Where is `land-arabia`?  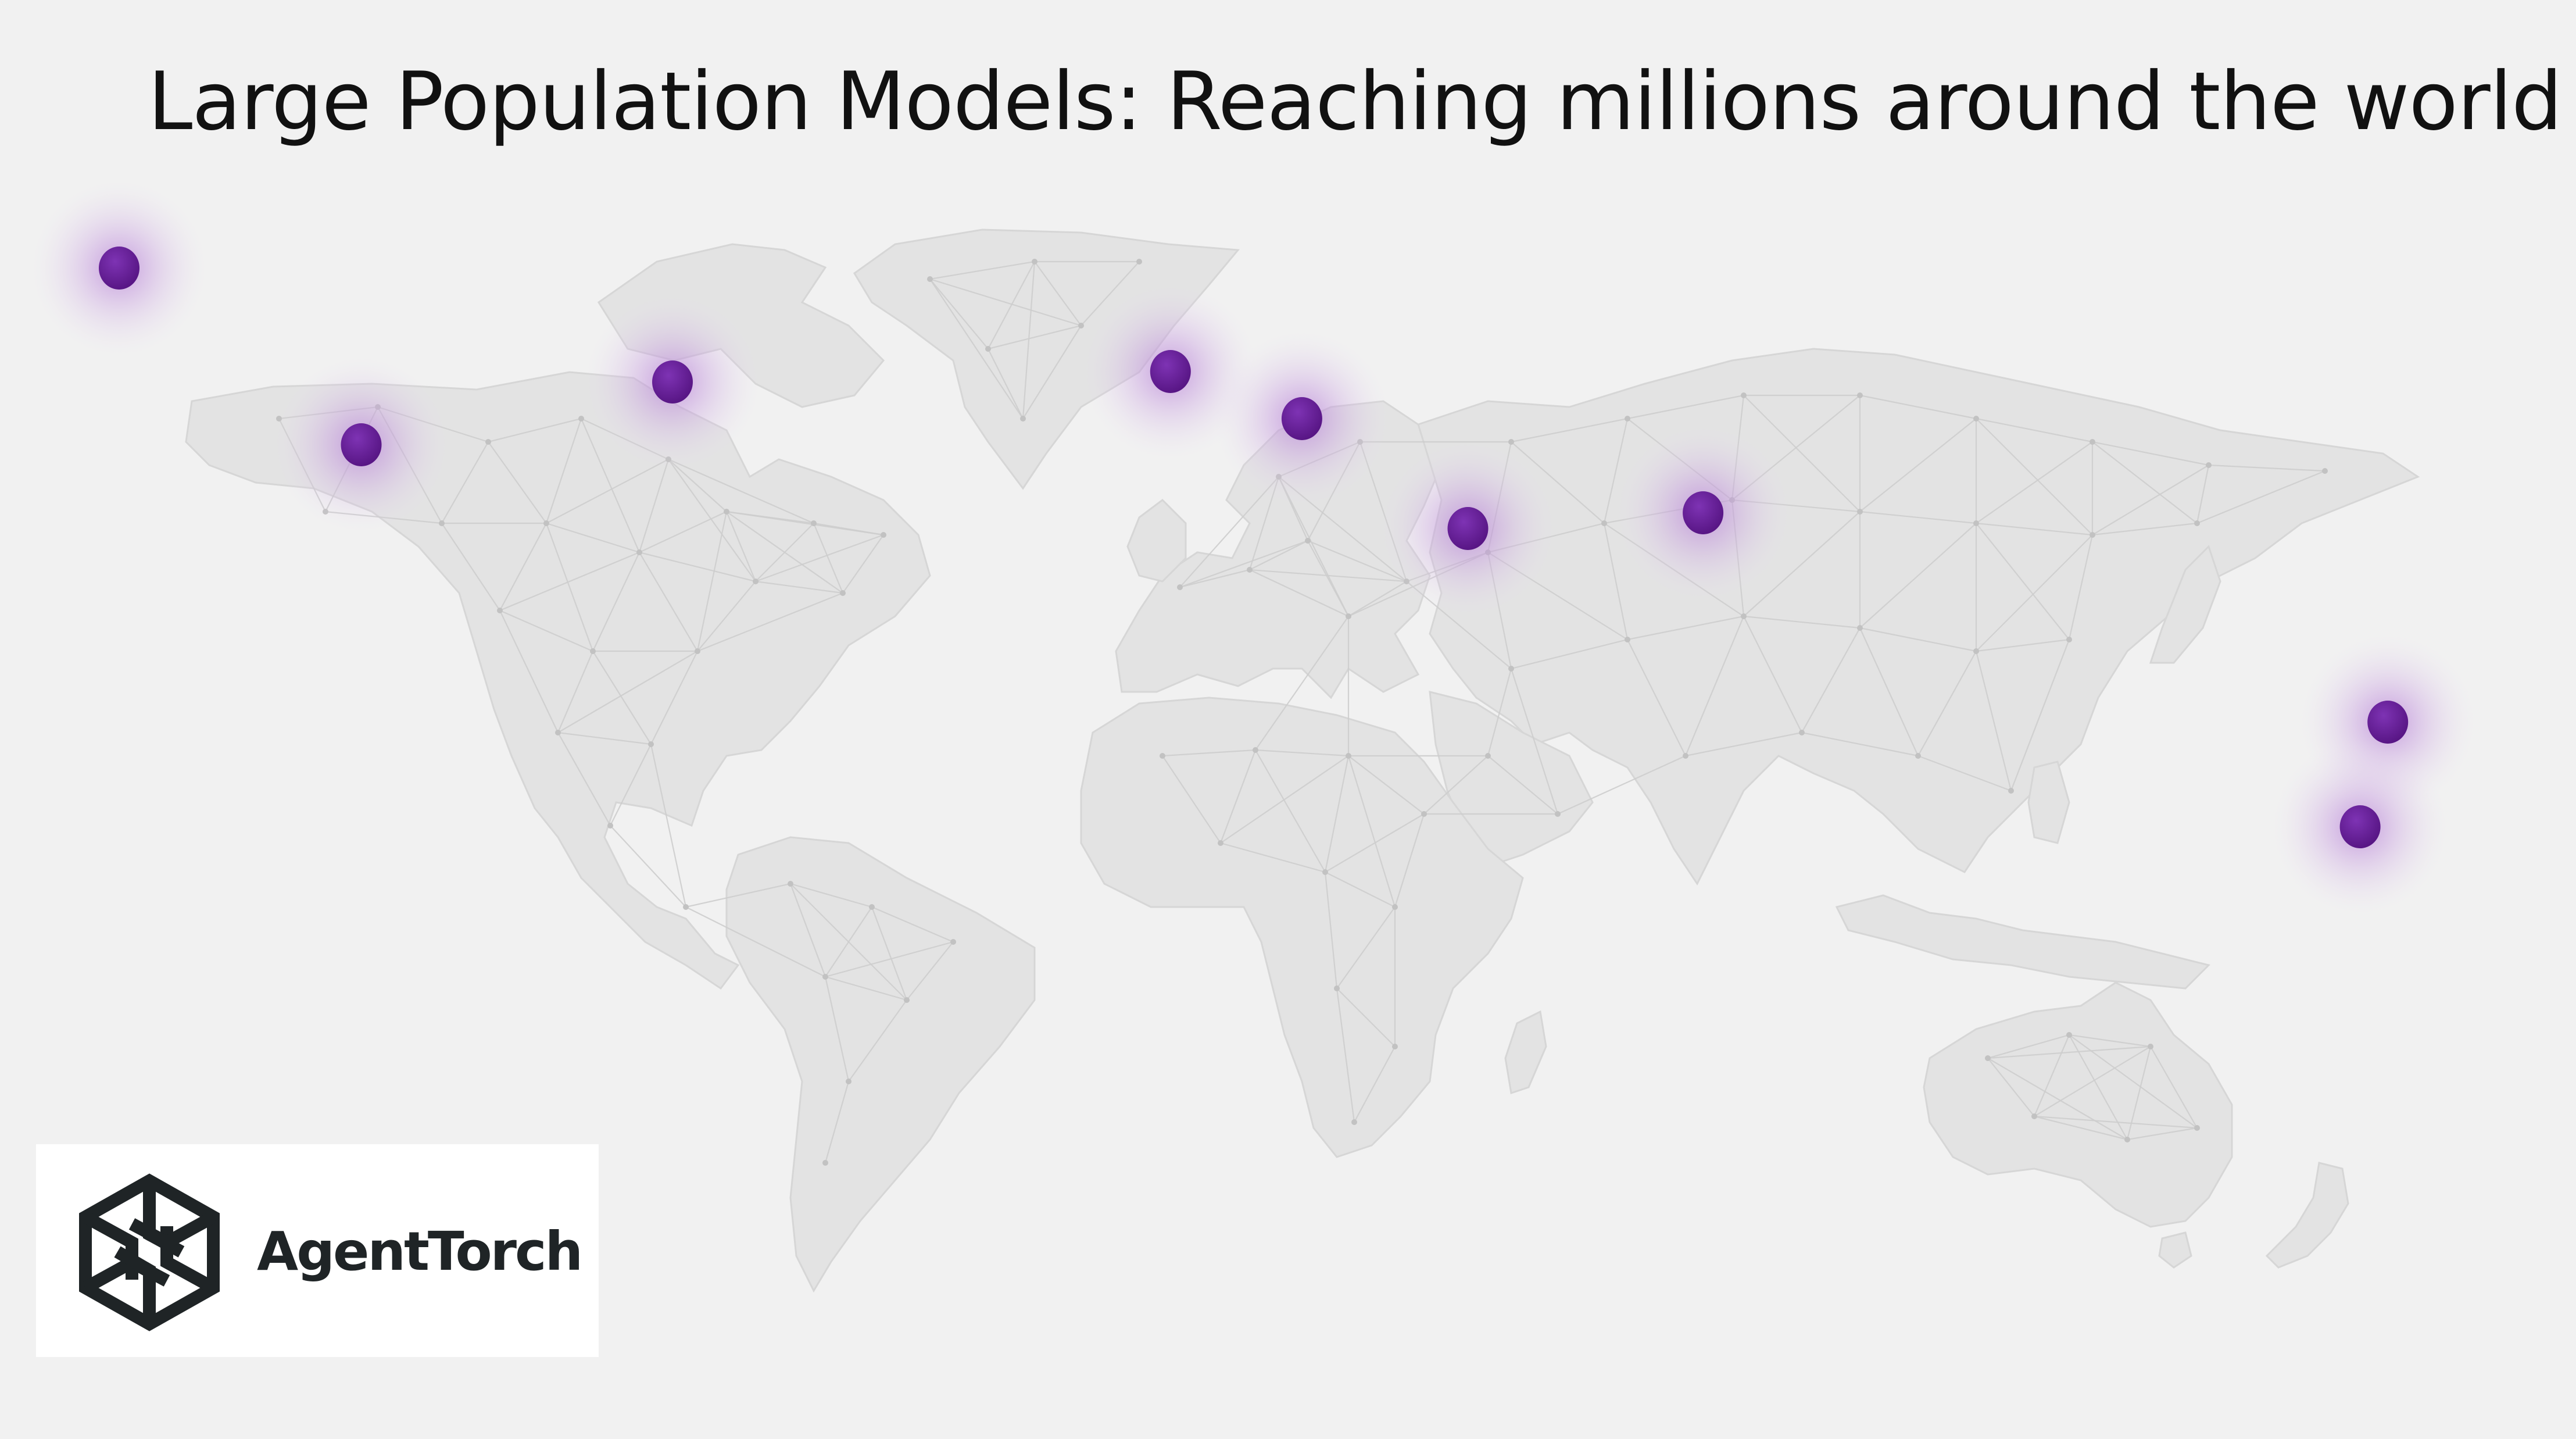 land-arabia is located at coordinates (1512, 779).